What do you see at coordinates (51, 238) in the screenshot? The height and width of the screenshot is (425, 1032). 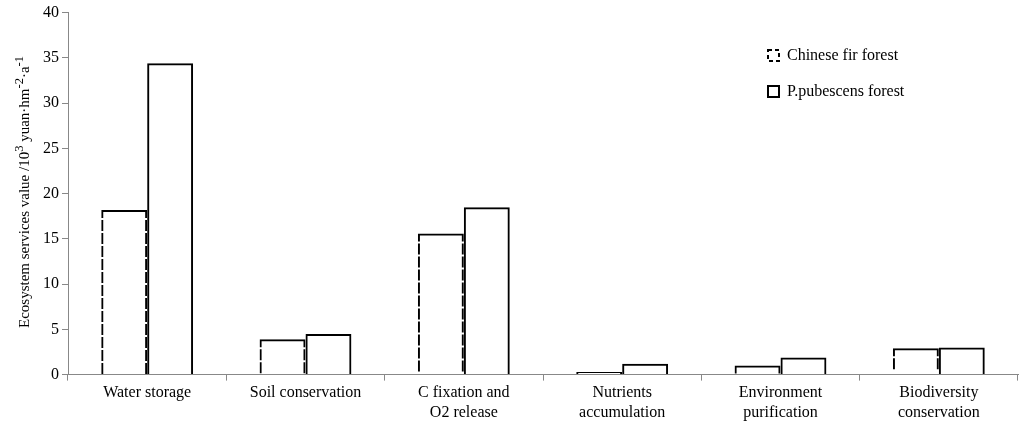 I see `y-tick-label: 15` at bounding box center [51, 238].